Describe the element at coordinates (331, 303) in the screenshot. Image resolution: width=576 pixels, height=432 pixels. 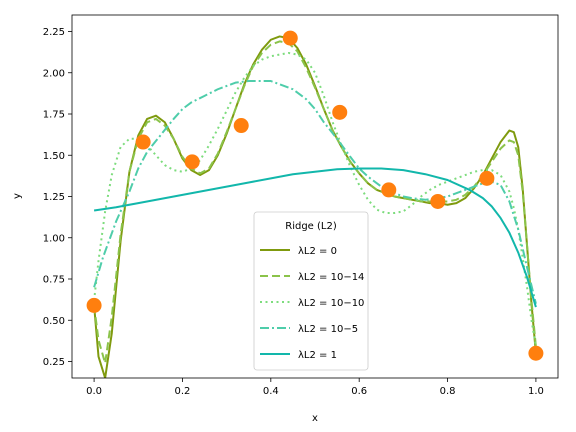
I see `legend-label-3: λL2 = 10−10` at that location.